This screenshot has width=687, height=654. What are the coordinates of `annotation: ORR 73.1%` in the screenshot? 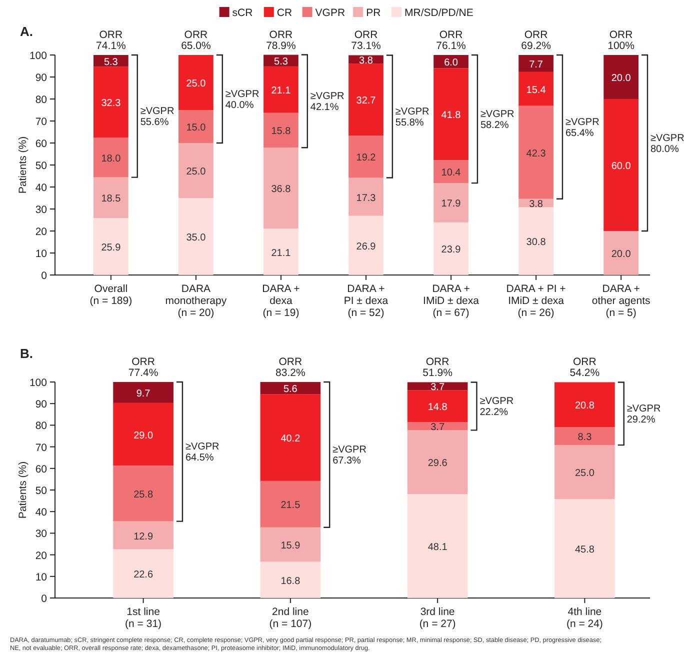 It's located at (366, 40).